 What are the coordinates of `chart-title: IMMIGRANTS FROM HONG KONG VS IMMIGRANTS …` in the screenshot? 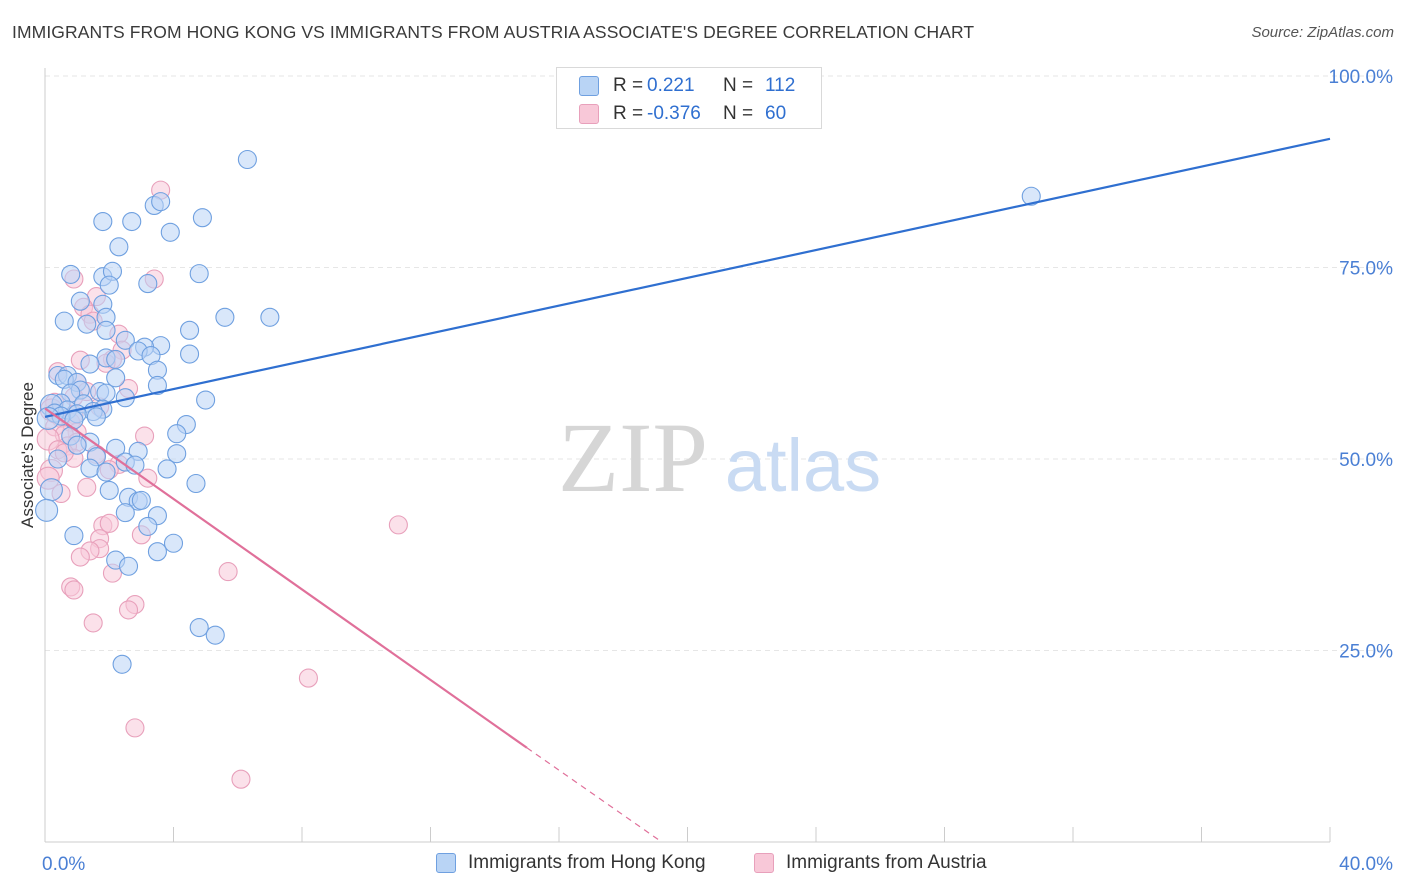 It's located at (493, 32).